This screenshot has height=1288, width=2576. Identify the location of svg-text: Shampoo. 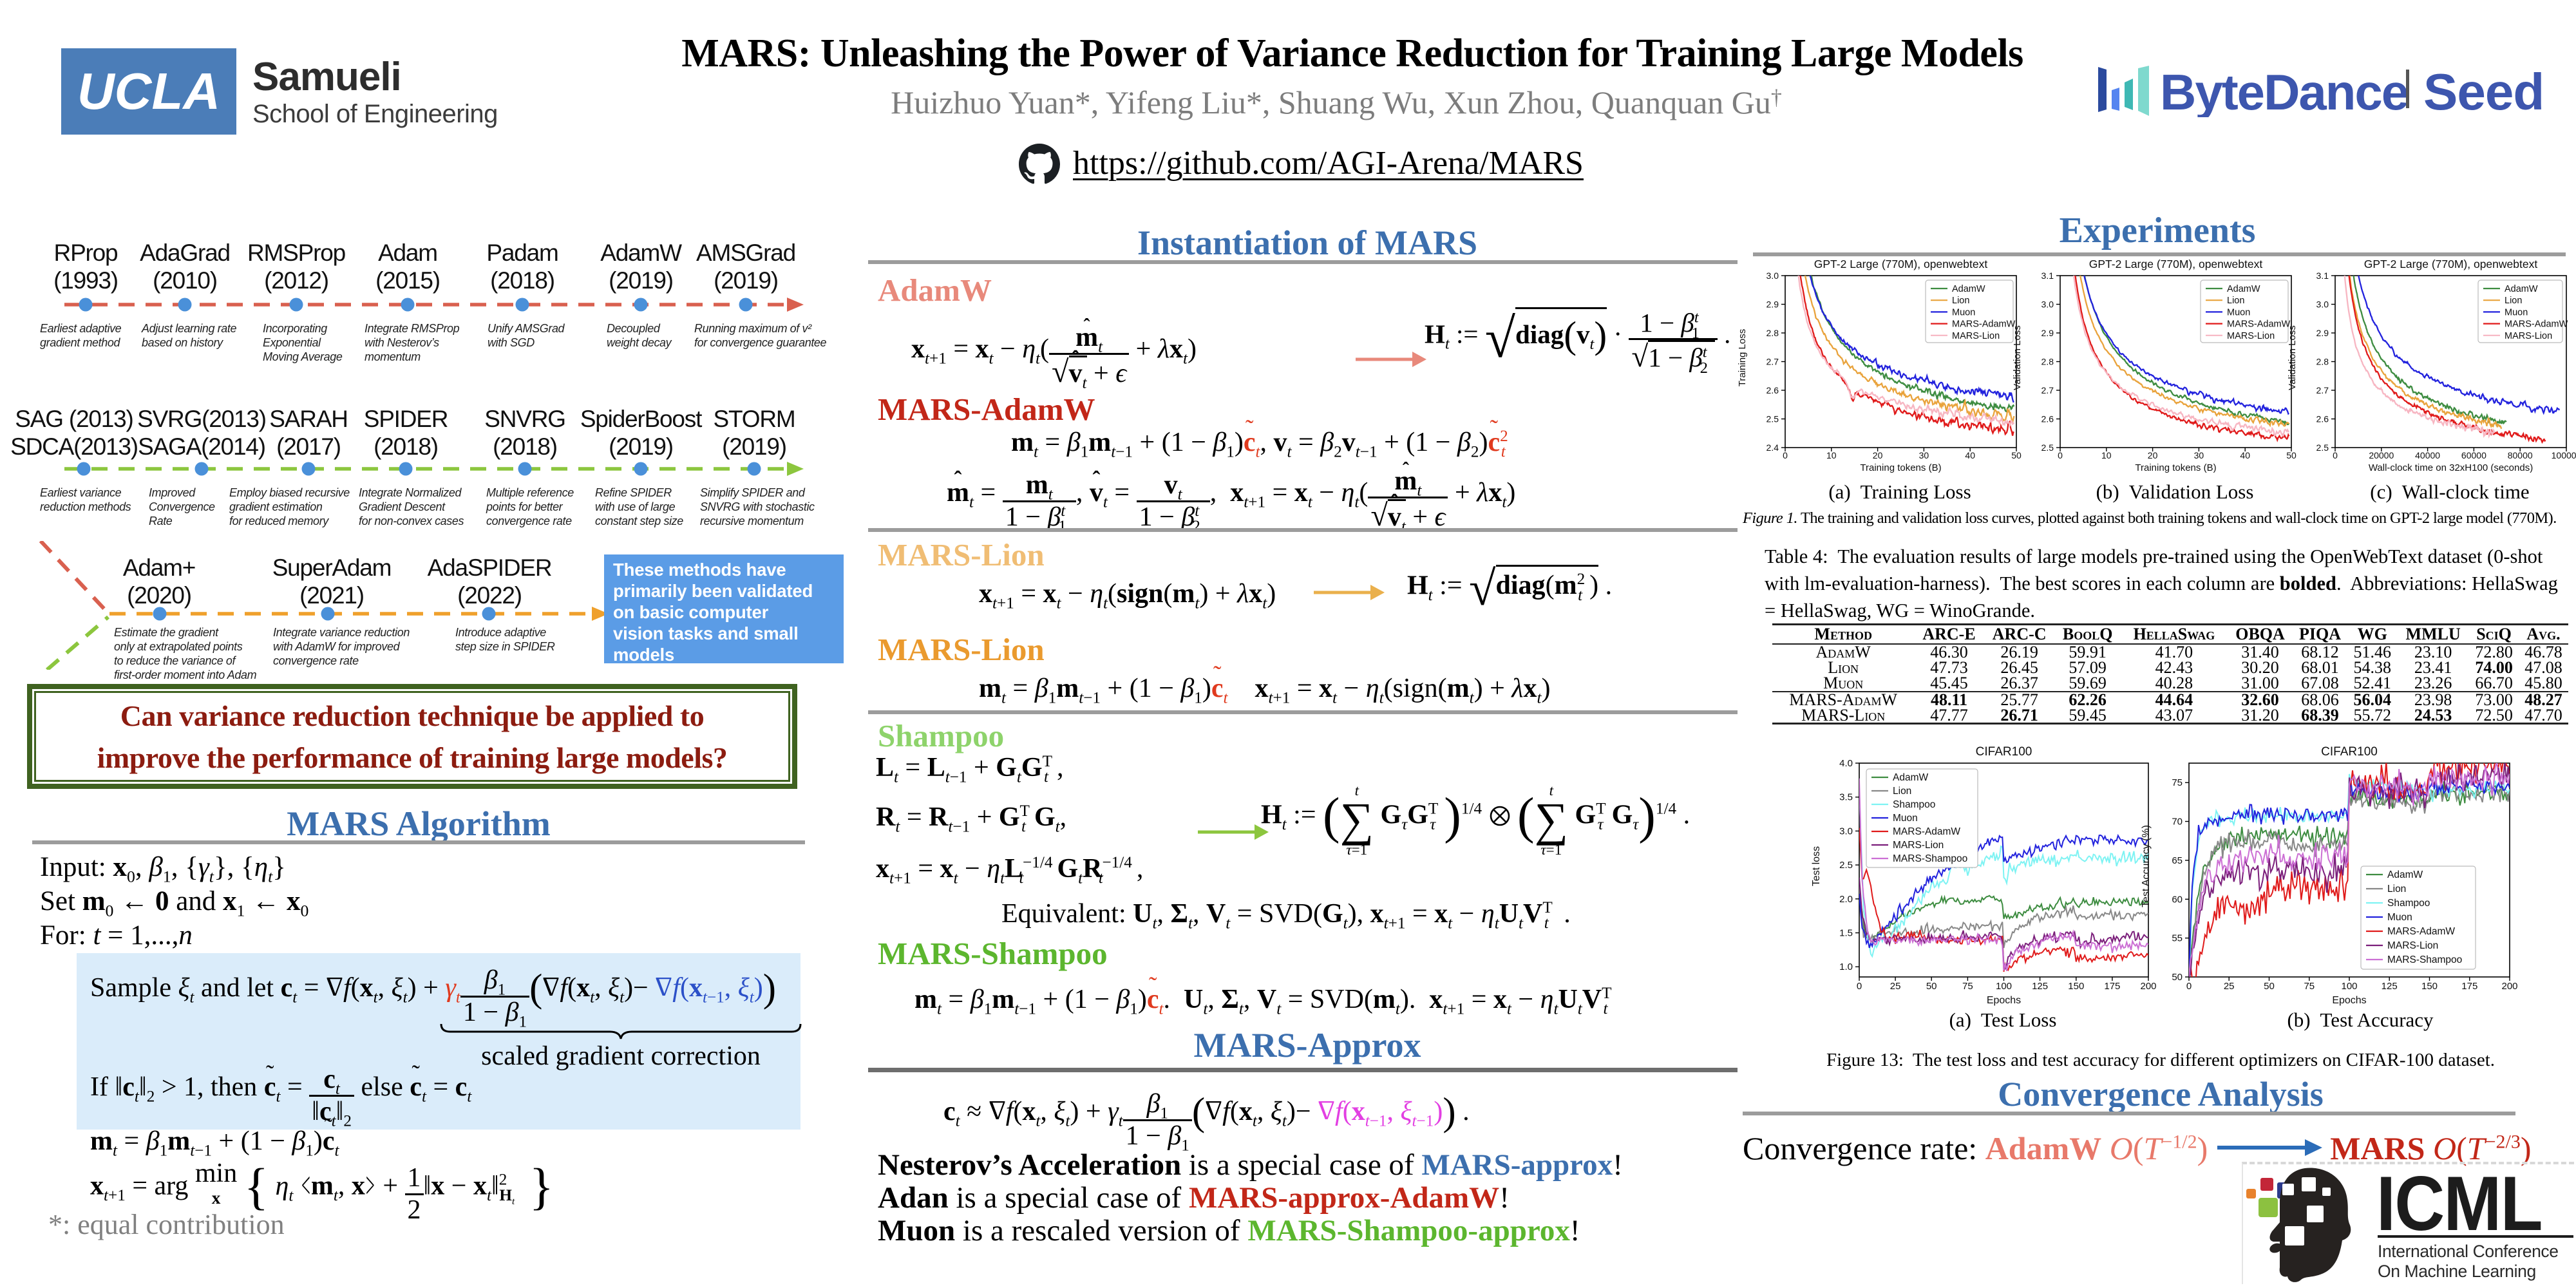
(2408, 904).